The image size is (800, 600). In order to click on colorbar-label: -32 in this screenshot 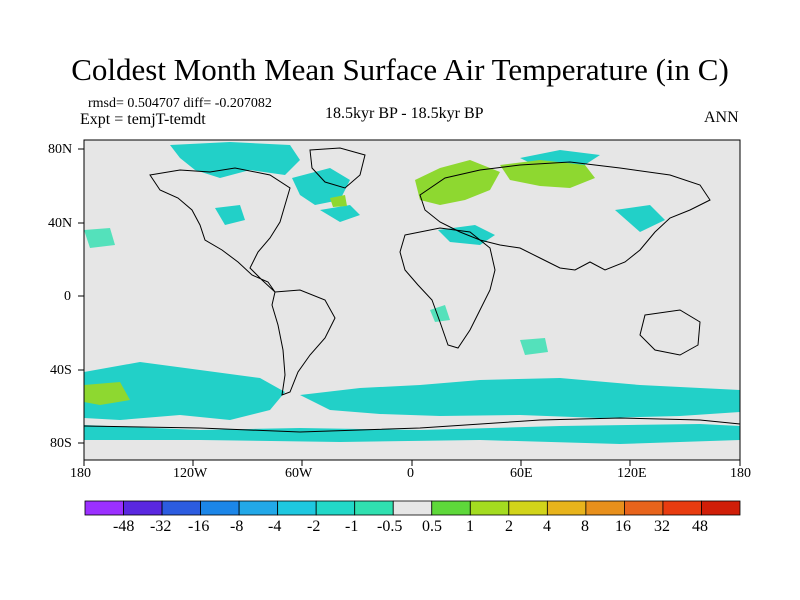, I will do `click(161, 526)`.